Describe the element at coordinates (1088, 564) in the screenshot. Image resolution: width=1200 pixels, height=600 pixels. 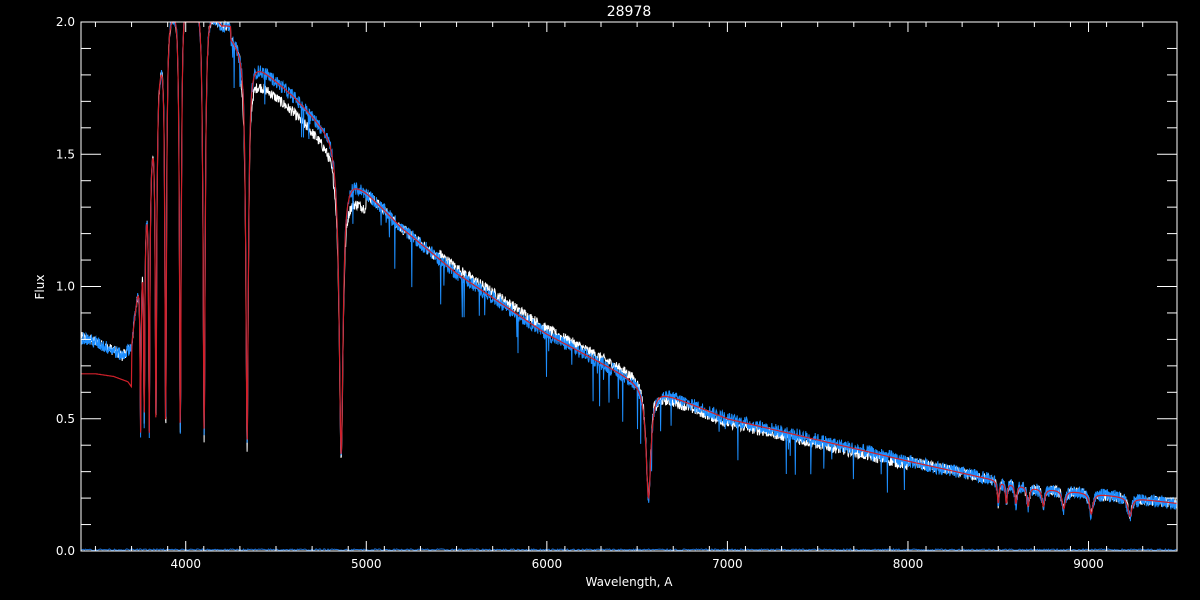
I see `x-tick-label: 9000` at that location.